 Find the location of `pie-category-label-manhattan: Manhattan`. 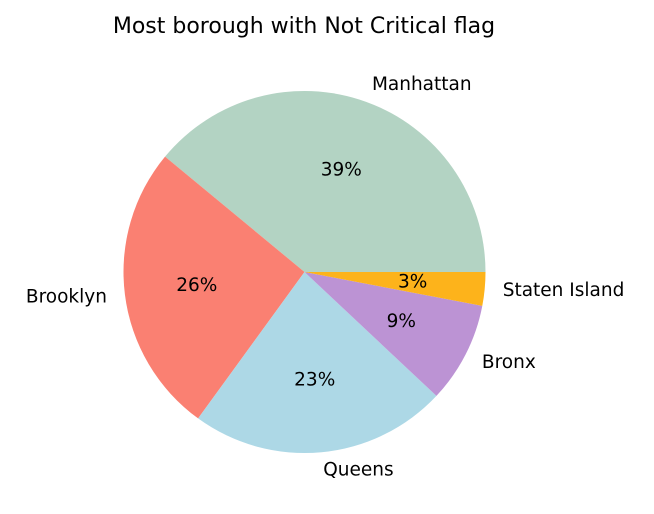

pie-category-label-manhattan: Manhattan is located at coordinates (422, 84).